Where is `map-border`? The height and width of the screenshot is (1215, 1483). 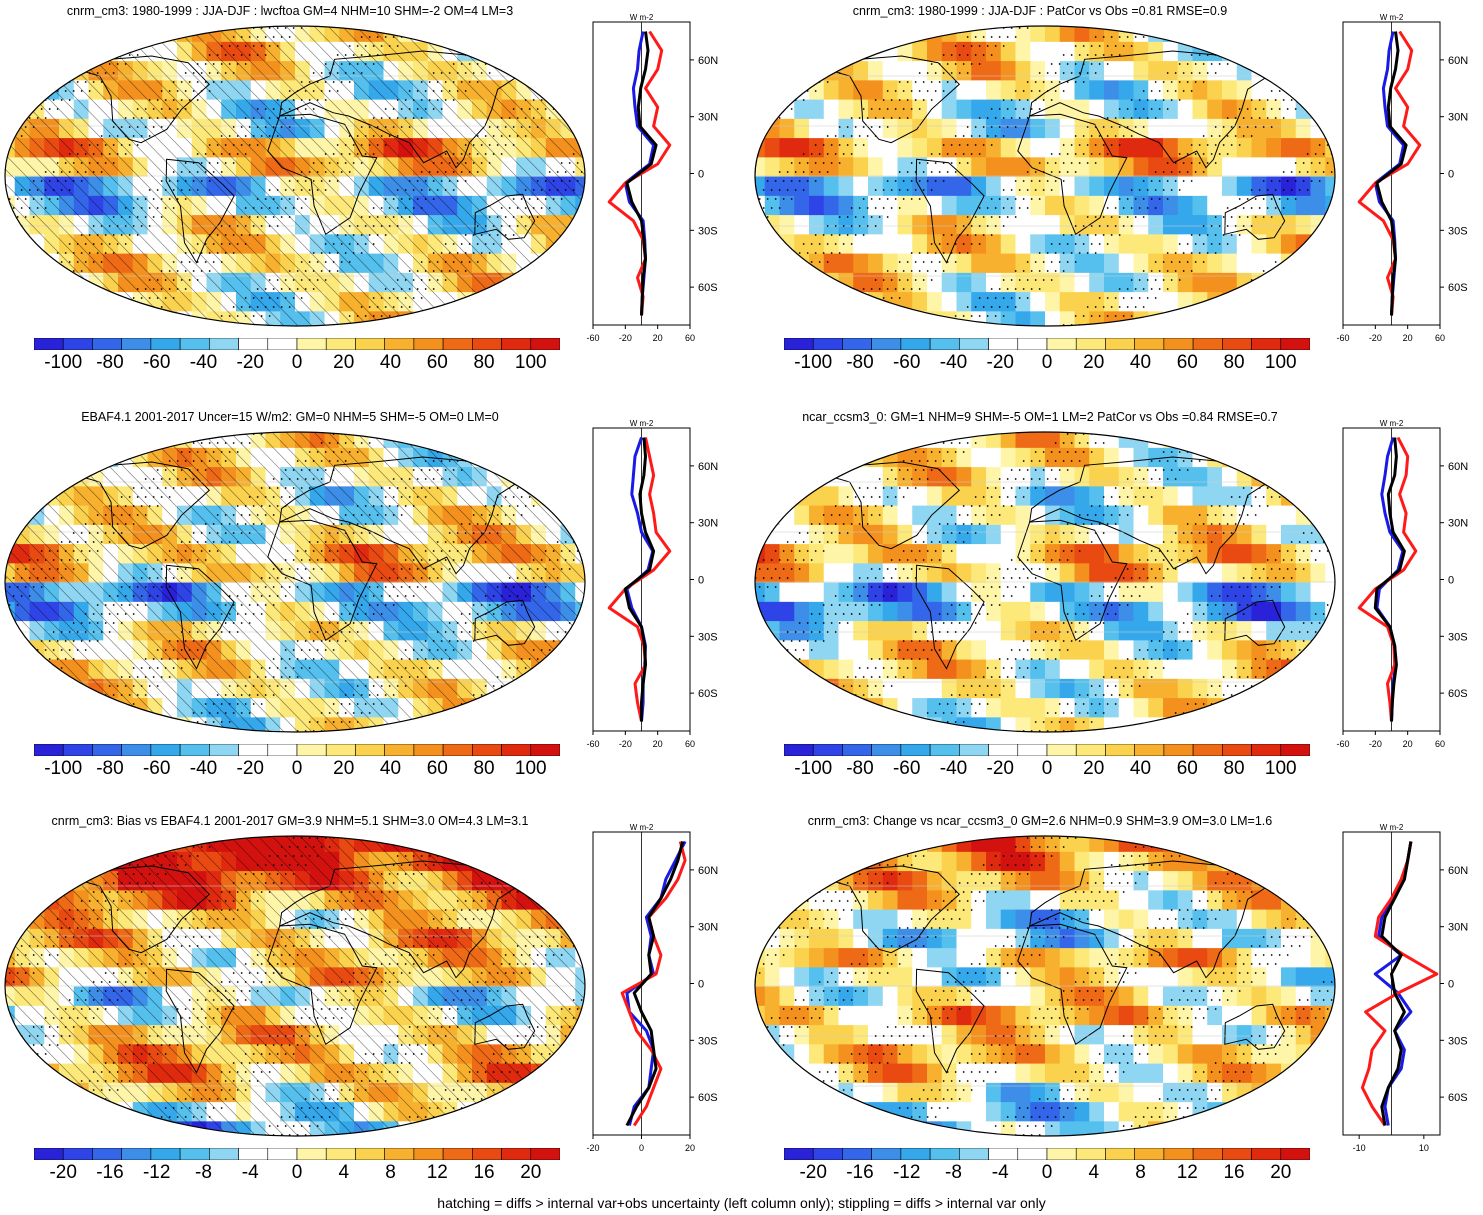 map-border is located at coordinates (1045, 582).